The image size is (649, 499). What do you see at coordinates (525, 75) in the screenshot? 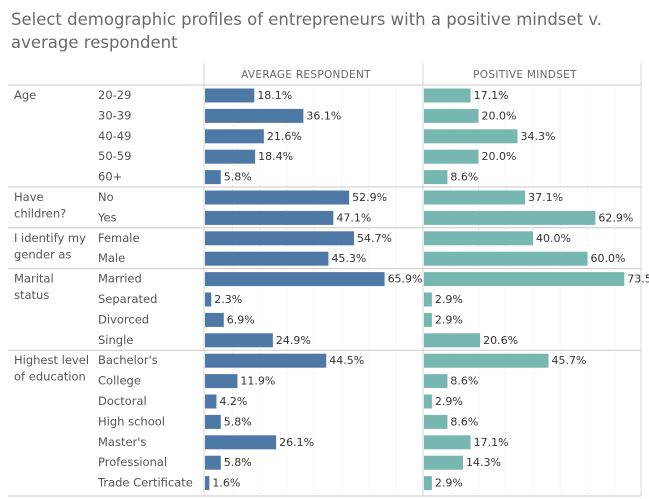
I see `panel-header-positive: POSITIVE MINDSET` at bounding box center [525, 75].